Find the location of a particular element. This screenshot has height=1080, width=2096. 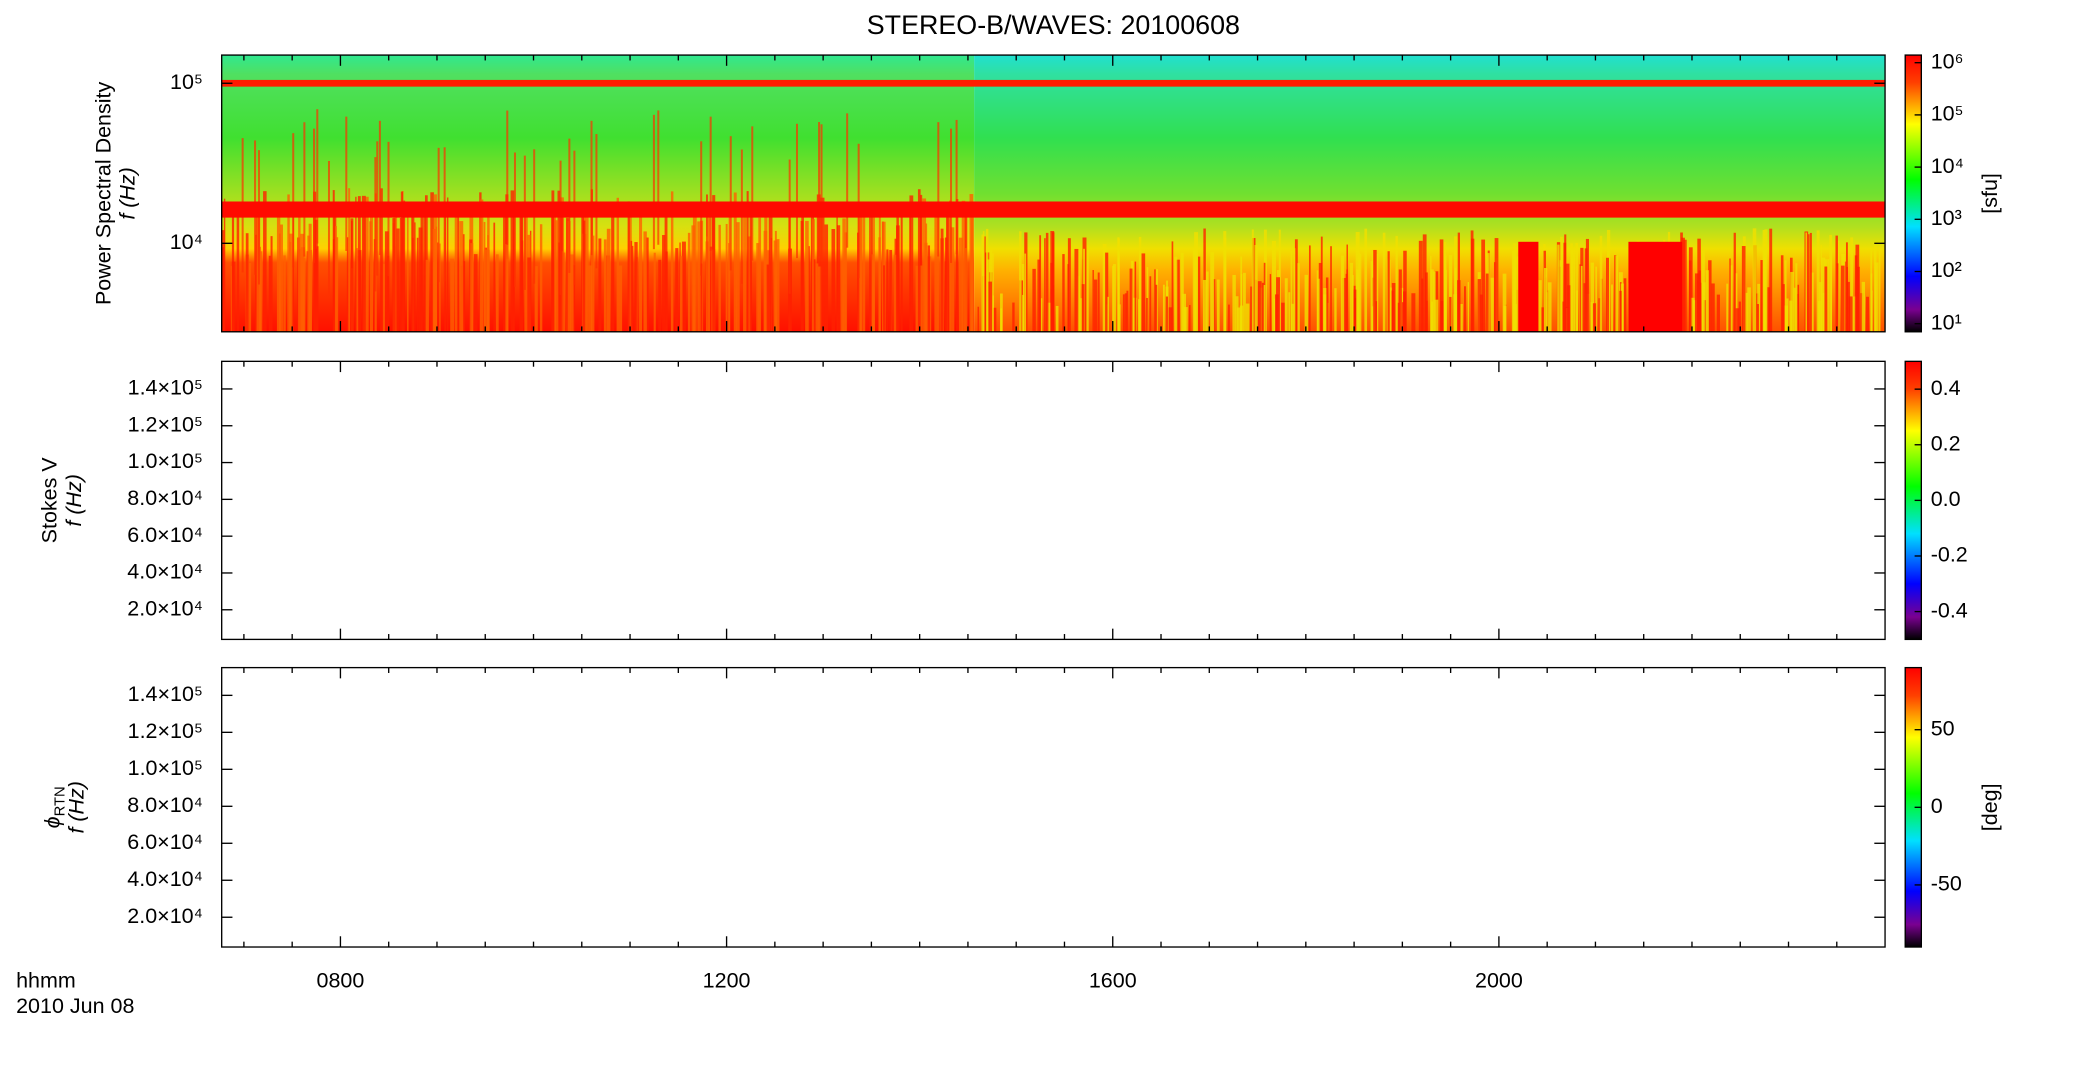

y-tick-label: 6.0×10⁴ is located at coordinates (165, 535).